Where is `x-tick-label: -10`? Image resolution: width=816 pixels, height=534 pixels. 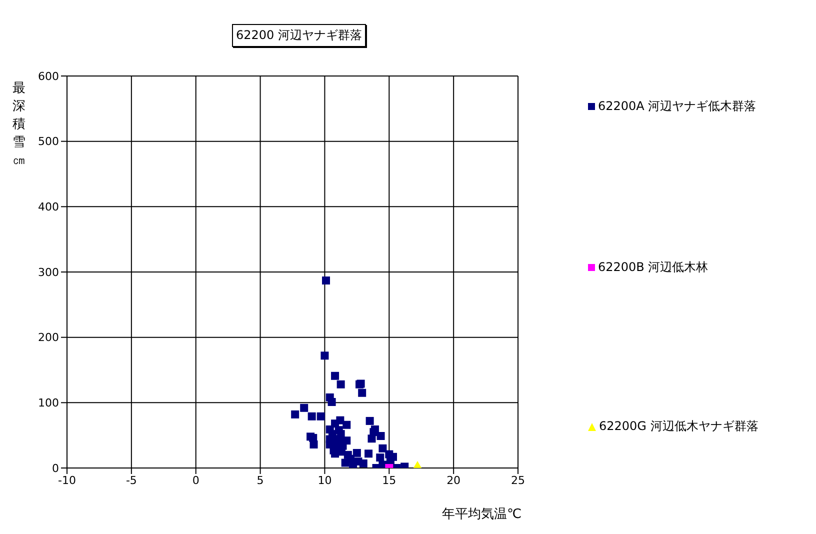
x-tick-label: -10 is located at coordinates (67, 480).